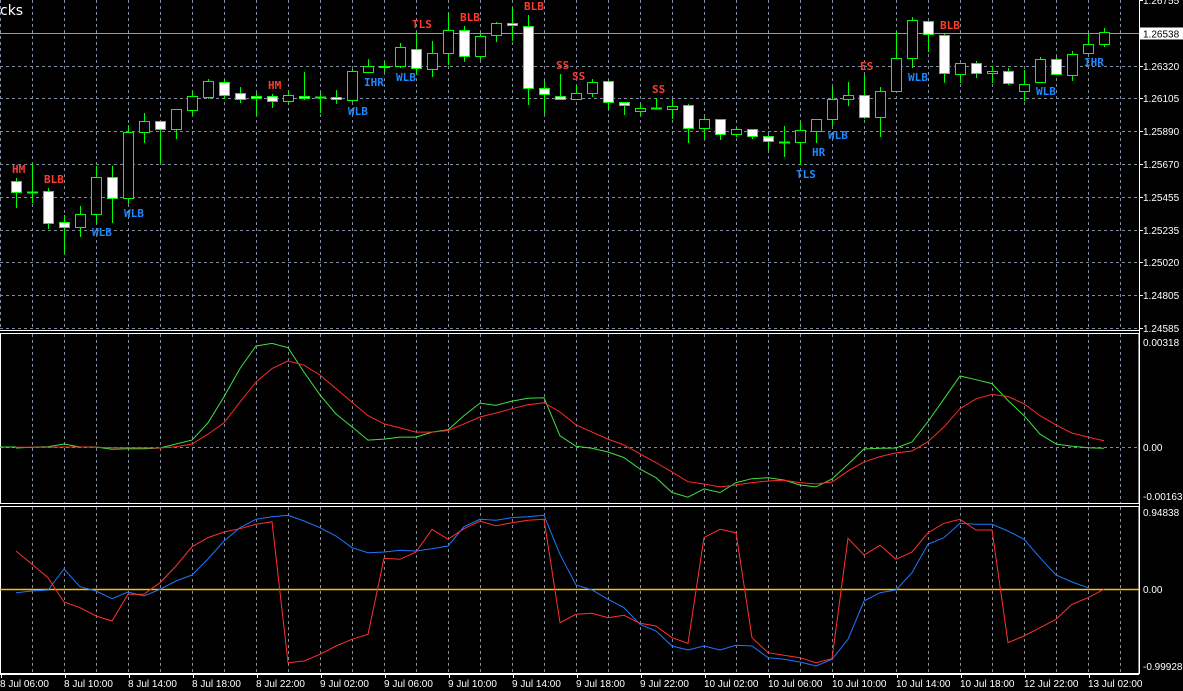 The width and height of the screenshot is (1183, 691). I want to click on price-axis-label: 1.26755, so click(1161, 3).